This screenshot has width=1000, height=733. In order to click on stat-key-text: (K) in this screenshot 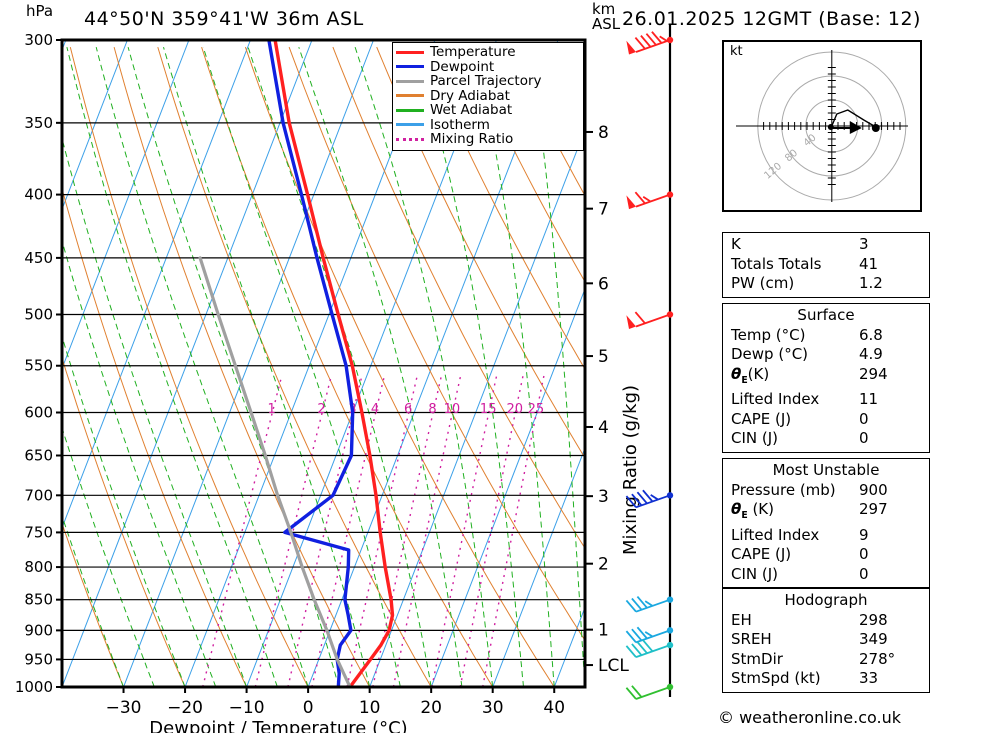, I will do `click(758, 373)`.